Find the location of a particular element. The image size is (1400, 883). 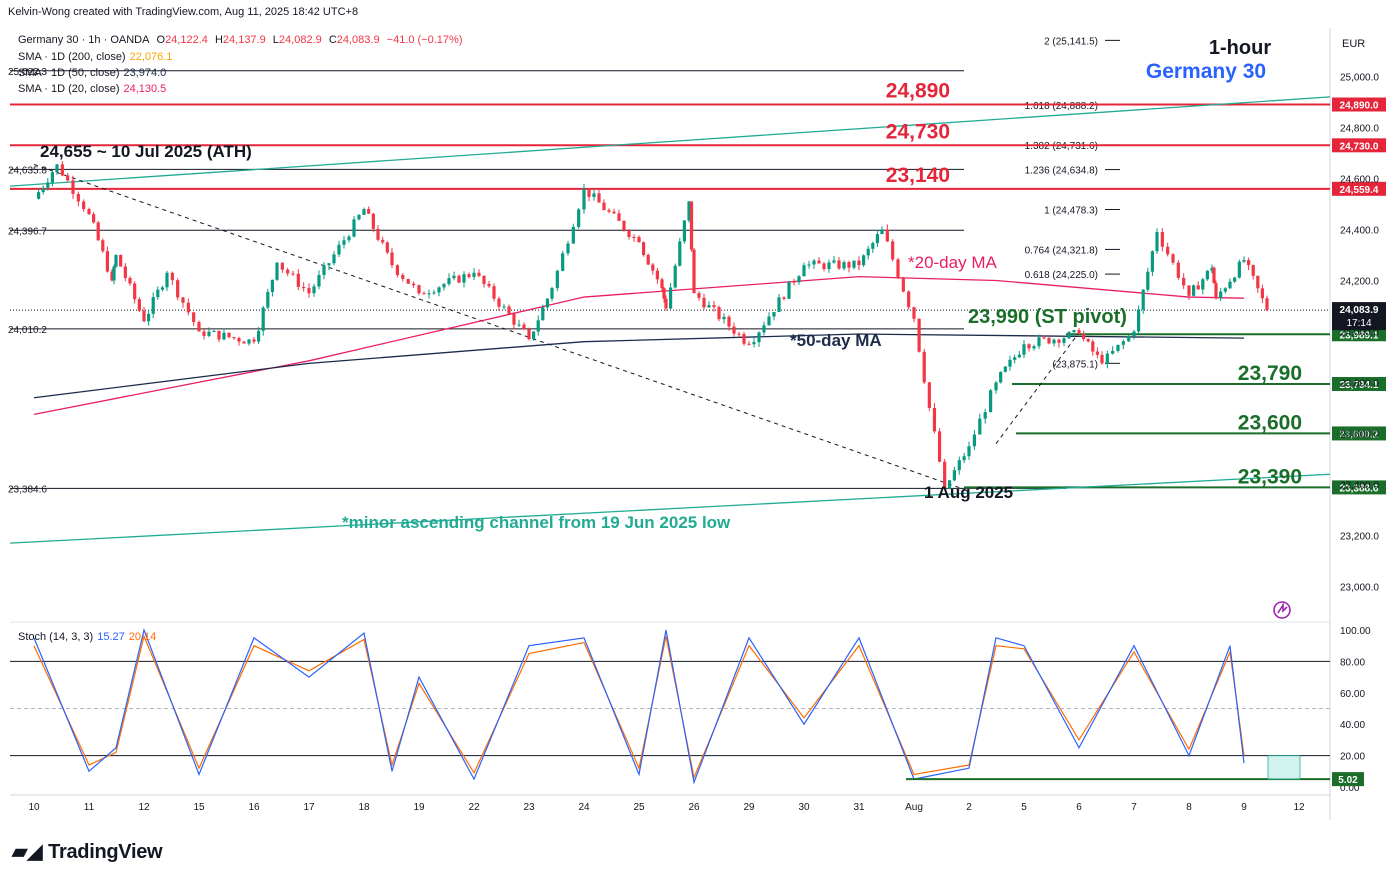

stoch-axis-tick: 100.00 is located at coordinates (1355, 631).